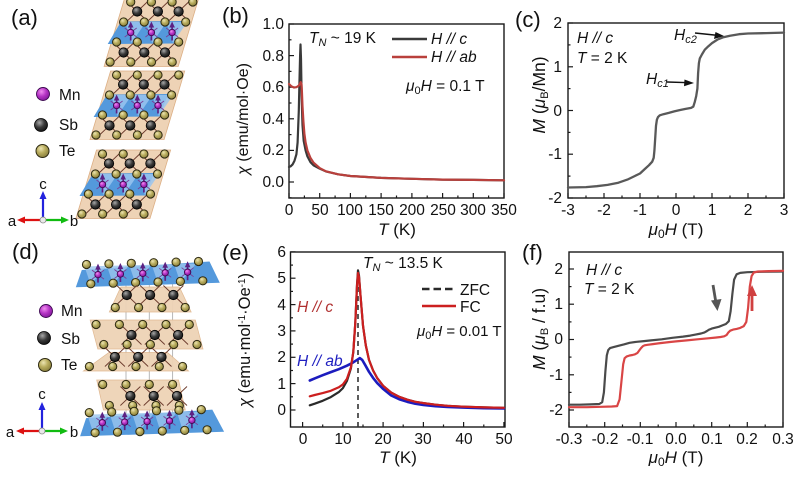  I want to click on svg-text: (a), so click(24, 17).